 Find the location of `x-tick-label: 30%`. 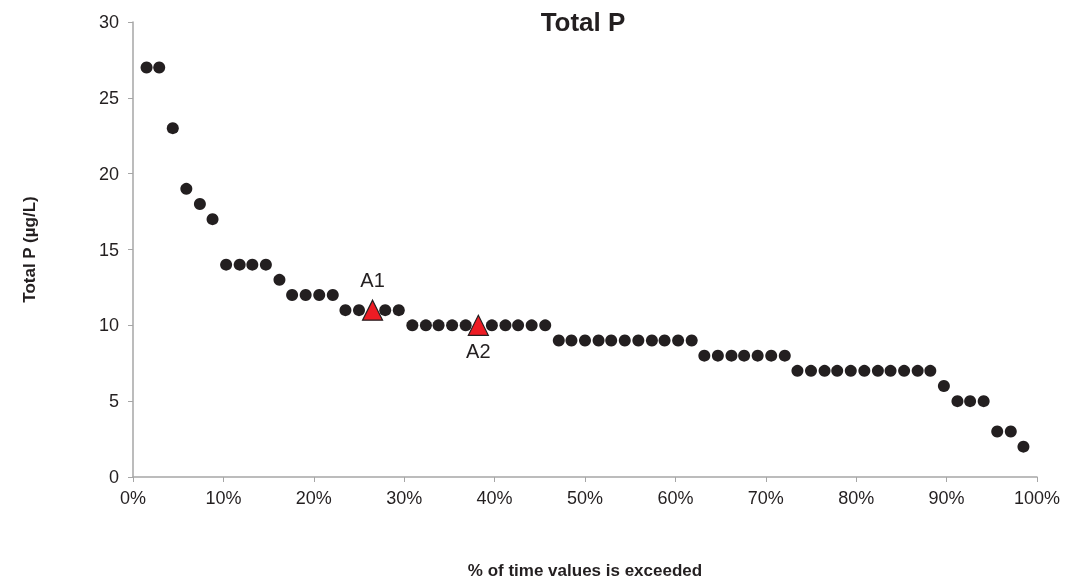

x-tick-label: 30% is located at coordinates (404, 498).